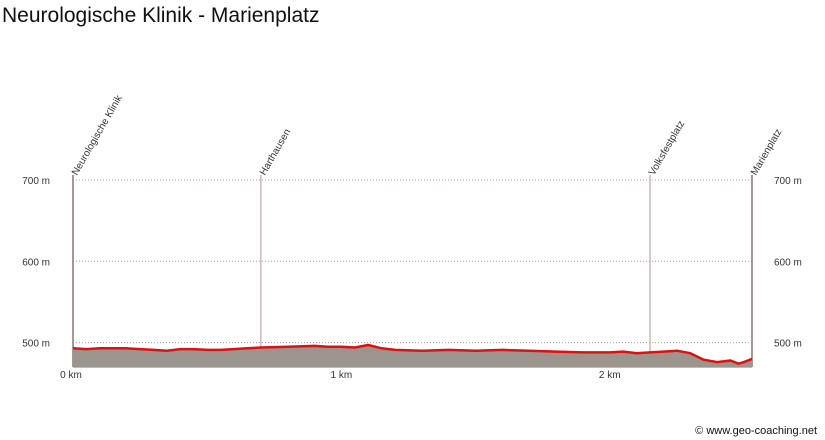  What do you see at coordinates (667, 148) in the screenshot?
I see `waypoint-label: Volksfestplatz` at bounding box center [667, 148].